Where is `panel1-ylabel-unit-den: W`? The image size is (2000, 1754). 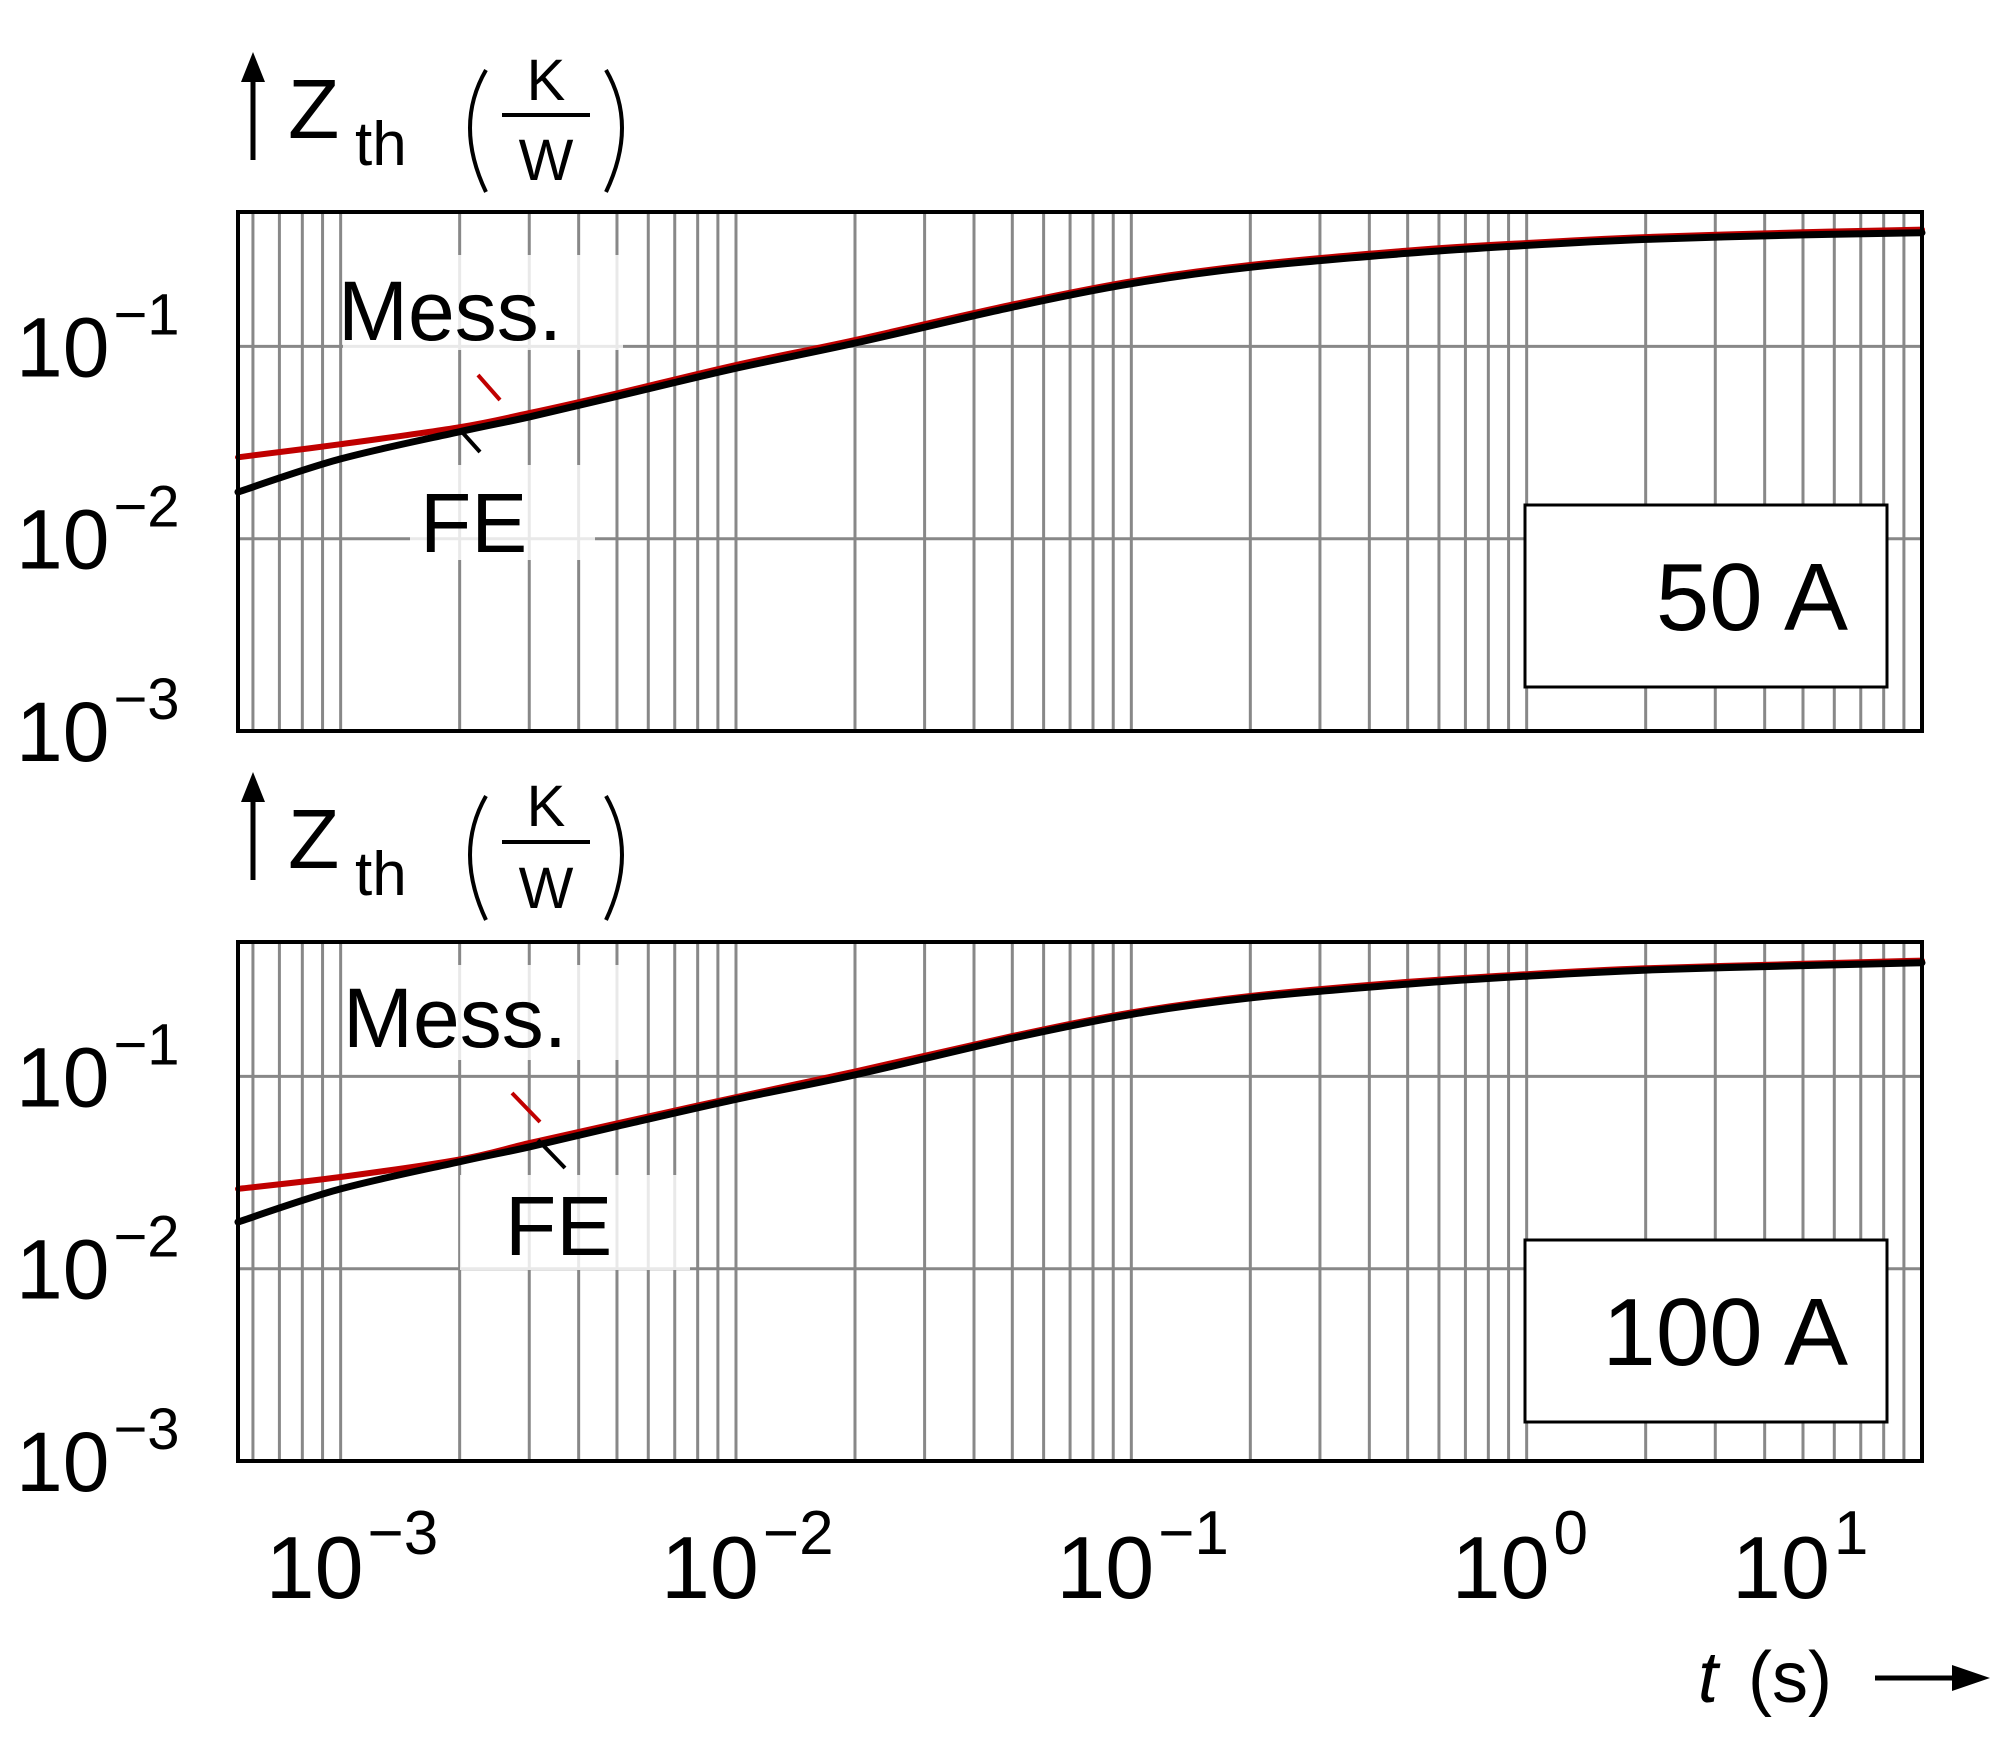 panel1-ylabel-unit-den: W is located at coordinates (546, 160).